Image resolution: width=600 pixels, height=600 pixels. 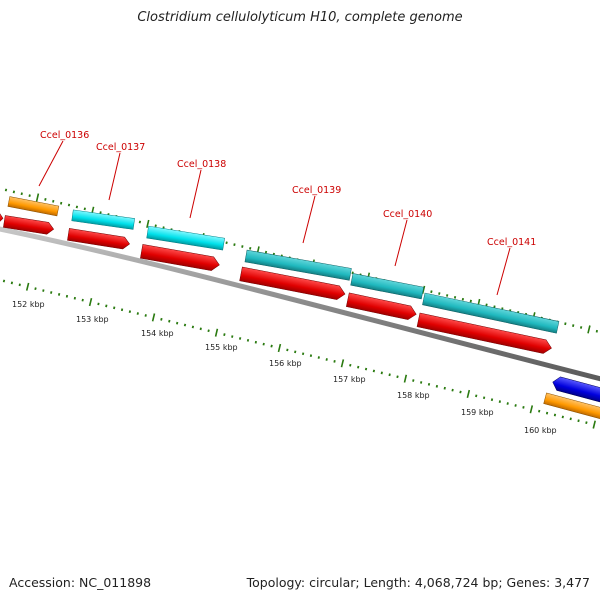 What do you see at coordinates (201, 164) in the screenshot?
I see `gene-label: Ccel_0138` at bounding box center [201, 164].